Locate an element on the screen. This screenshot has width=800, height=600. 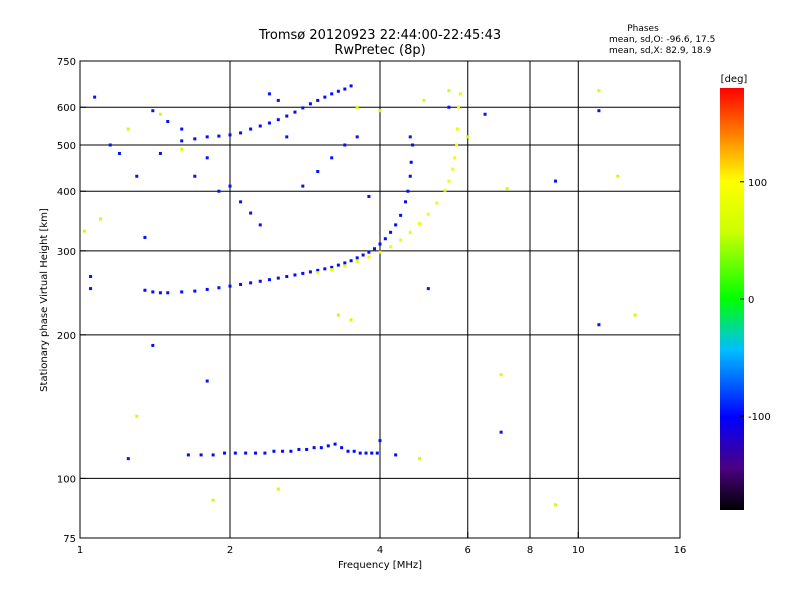
x-tick-label: 4 is located at coordinates (380, 550).